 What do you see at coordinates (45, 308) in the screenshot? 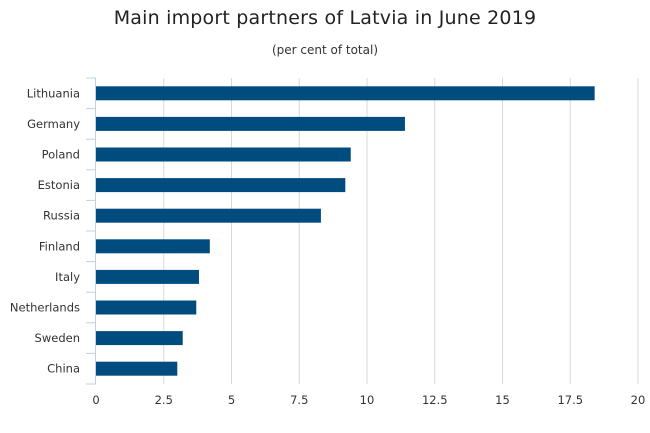
I see `category-label: Netherlands` at bounding box center [45, 308].